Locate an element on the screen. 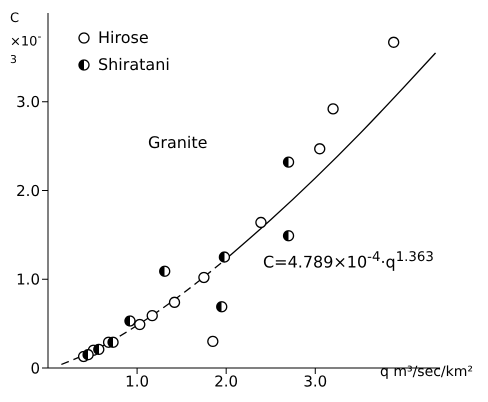 The image size is (488, 402). legend-label: Hirose is located at coordinates (123, 37).